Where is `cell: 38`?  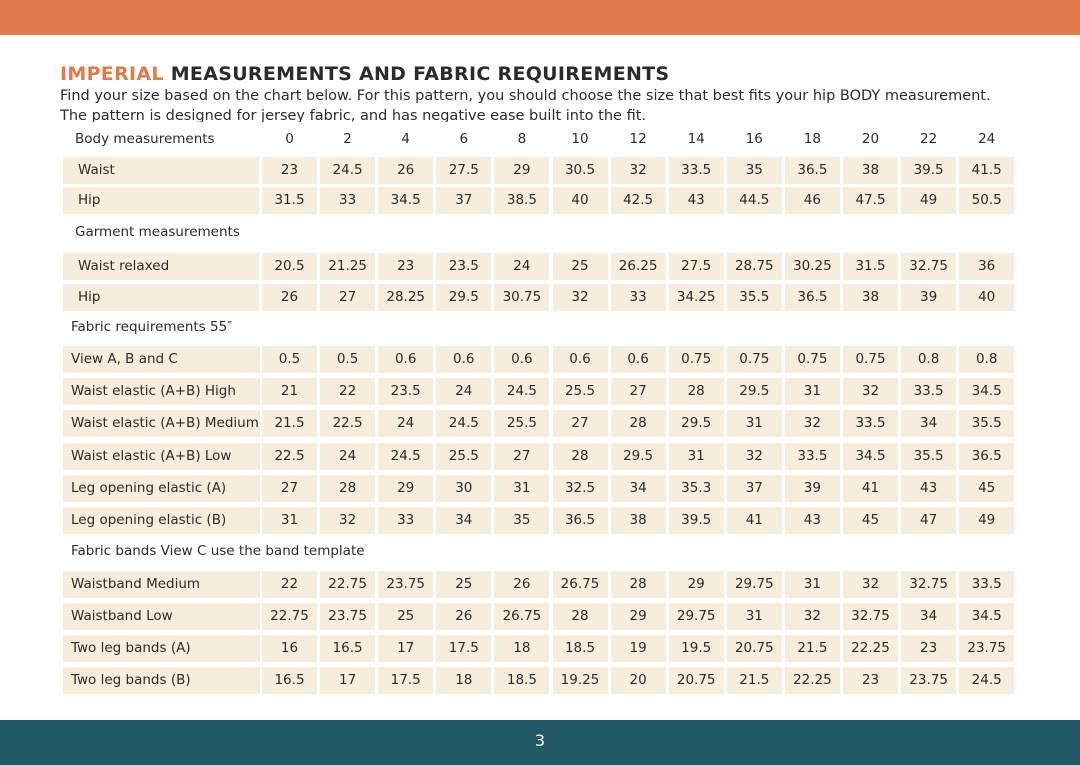 cell: 38 is located at coordinates (870, 170).